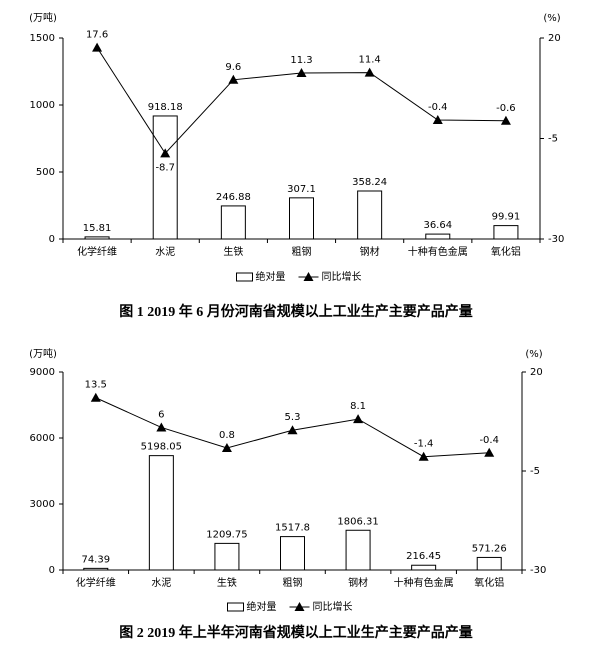 Image resolution: width=592 pixels, height=657 pixels. What do you see at coordinates (42, 504) in the screenshot?
I see `y-tick-label: 3000` at bounding box center [42, 504].